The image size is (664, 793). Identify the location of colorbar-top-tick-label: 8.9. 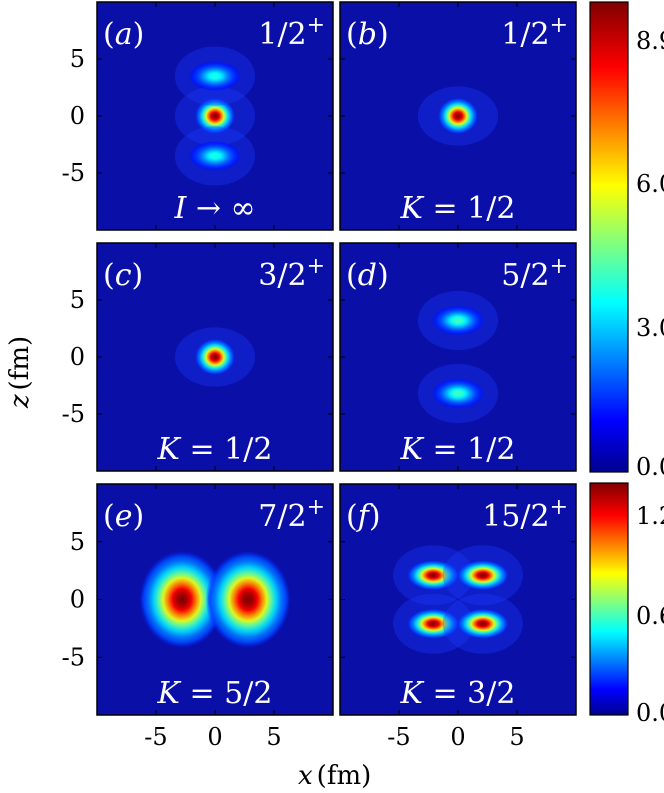
(650, 41).